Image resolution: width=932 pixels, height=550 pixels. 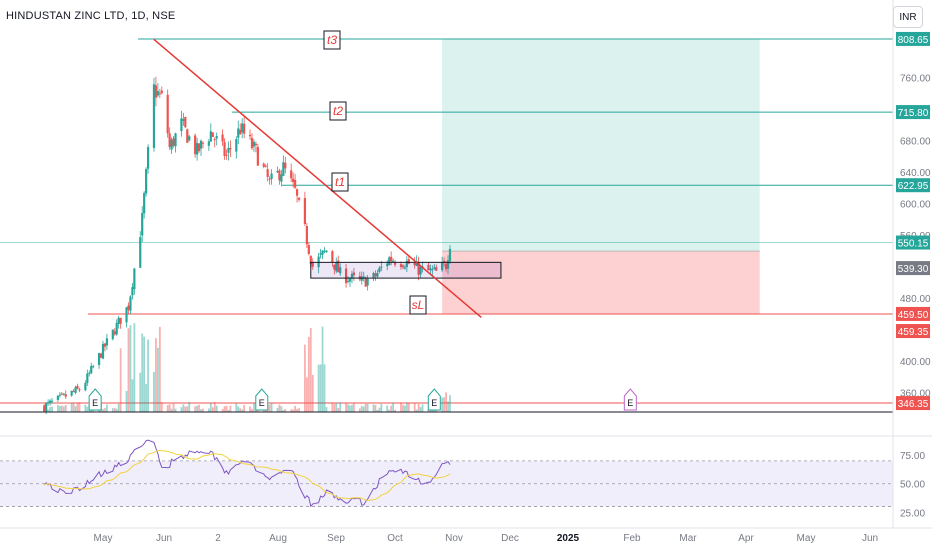 What do you see at coordinates (912, 513) in the screenshot?
I see `rsi-tick-label: 25.00` at bounding box center [912, 513].